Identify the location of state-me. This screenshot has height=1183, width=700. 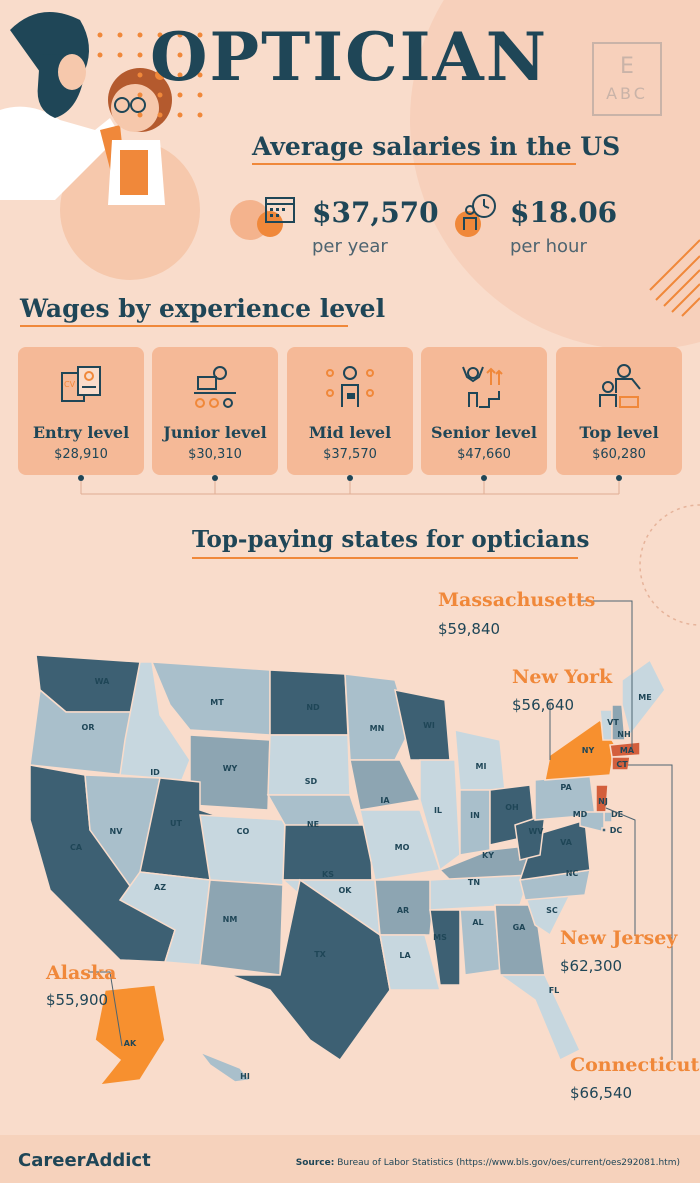
(643, 697).